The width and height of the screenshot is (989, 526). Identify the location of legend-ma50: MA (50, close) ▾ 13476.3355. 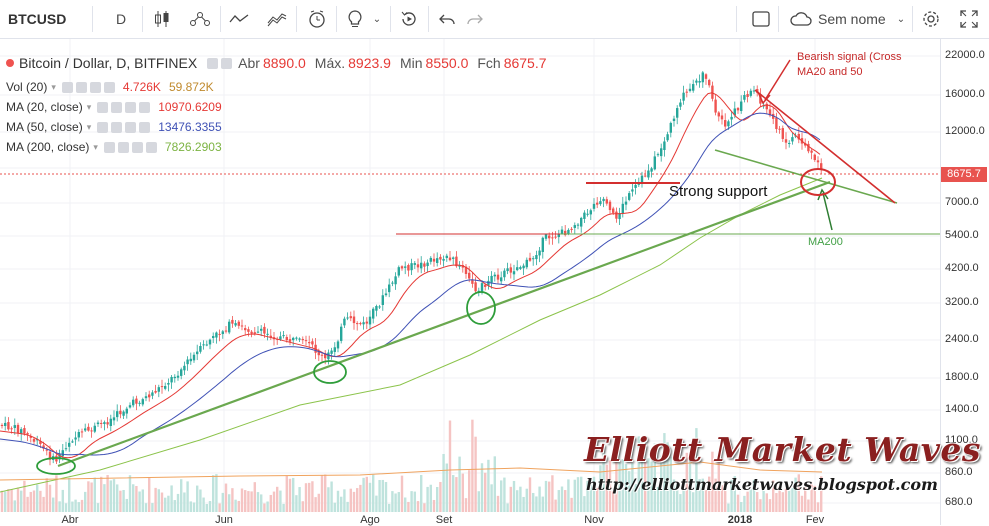
(114, 127).